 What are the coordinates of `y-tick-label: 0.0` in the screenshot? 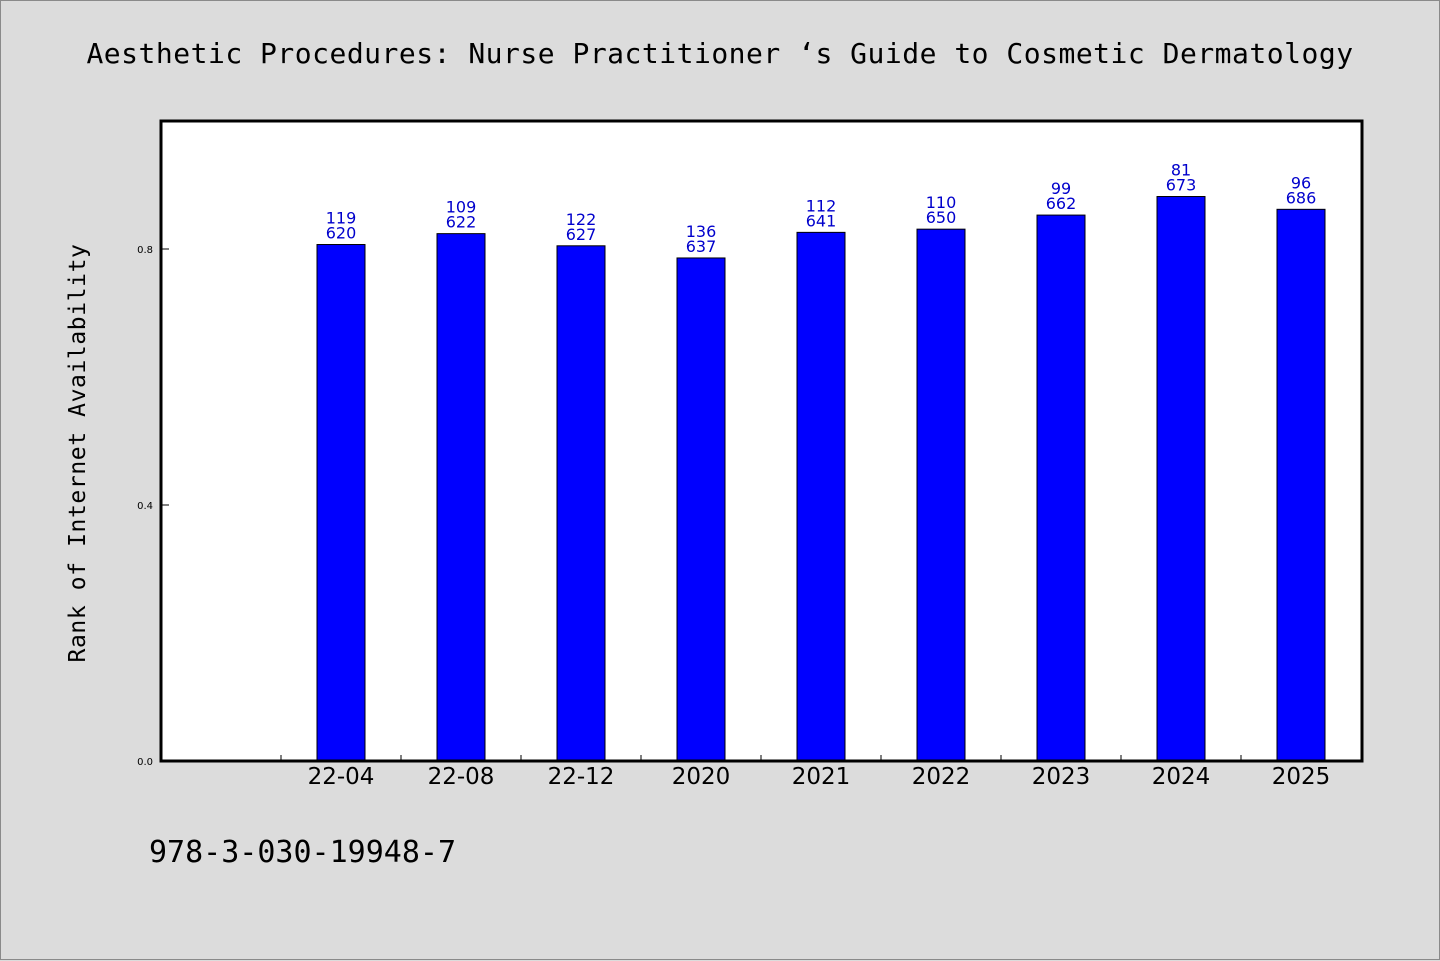 It's located at (145, 762).